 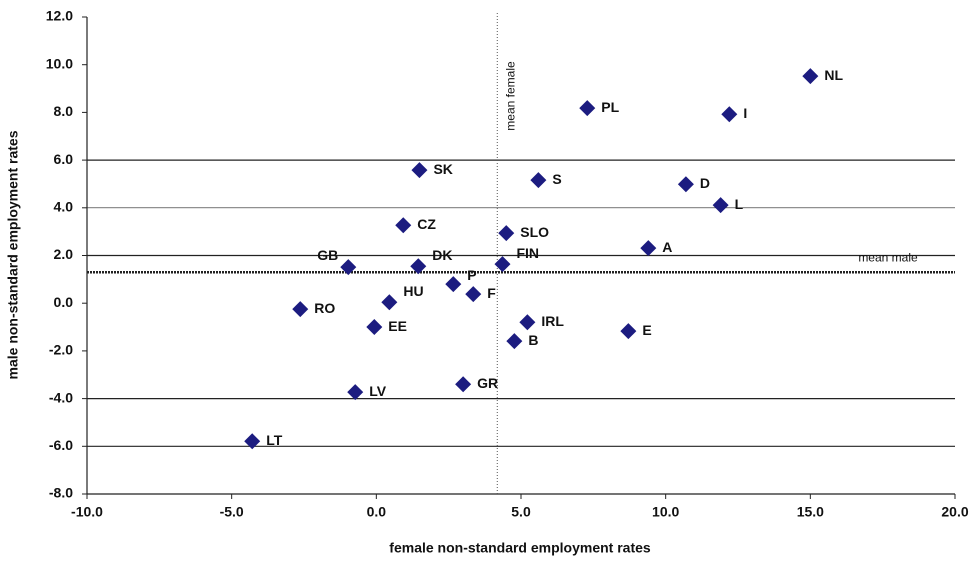 I want to click on point-label: NL, so click(x=833, y=75).